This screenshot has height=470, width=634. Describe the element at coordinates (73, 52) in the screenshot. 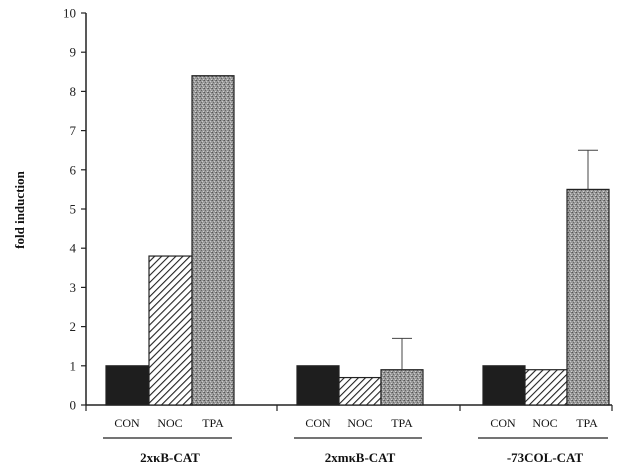

I see `y-tick-label: 9` at that location.